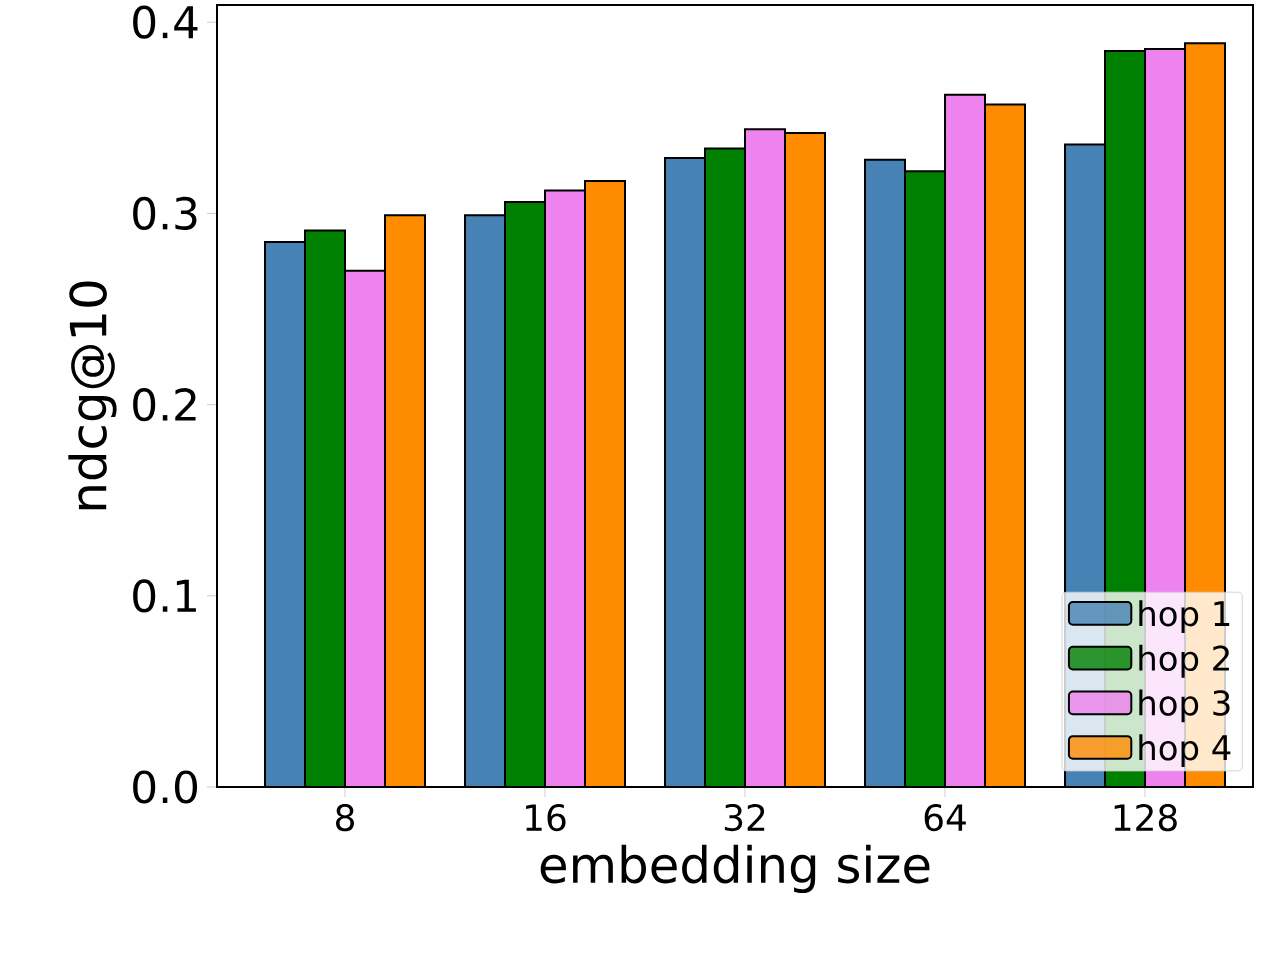 The width and height of the screenshot is (1273, 955). Describe the element at coordinates (164, 405) in the screenshot. I see `y-tick-label: 0.2` at that location.